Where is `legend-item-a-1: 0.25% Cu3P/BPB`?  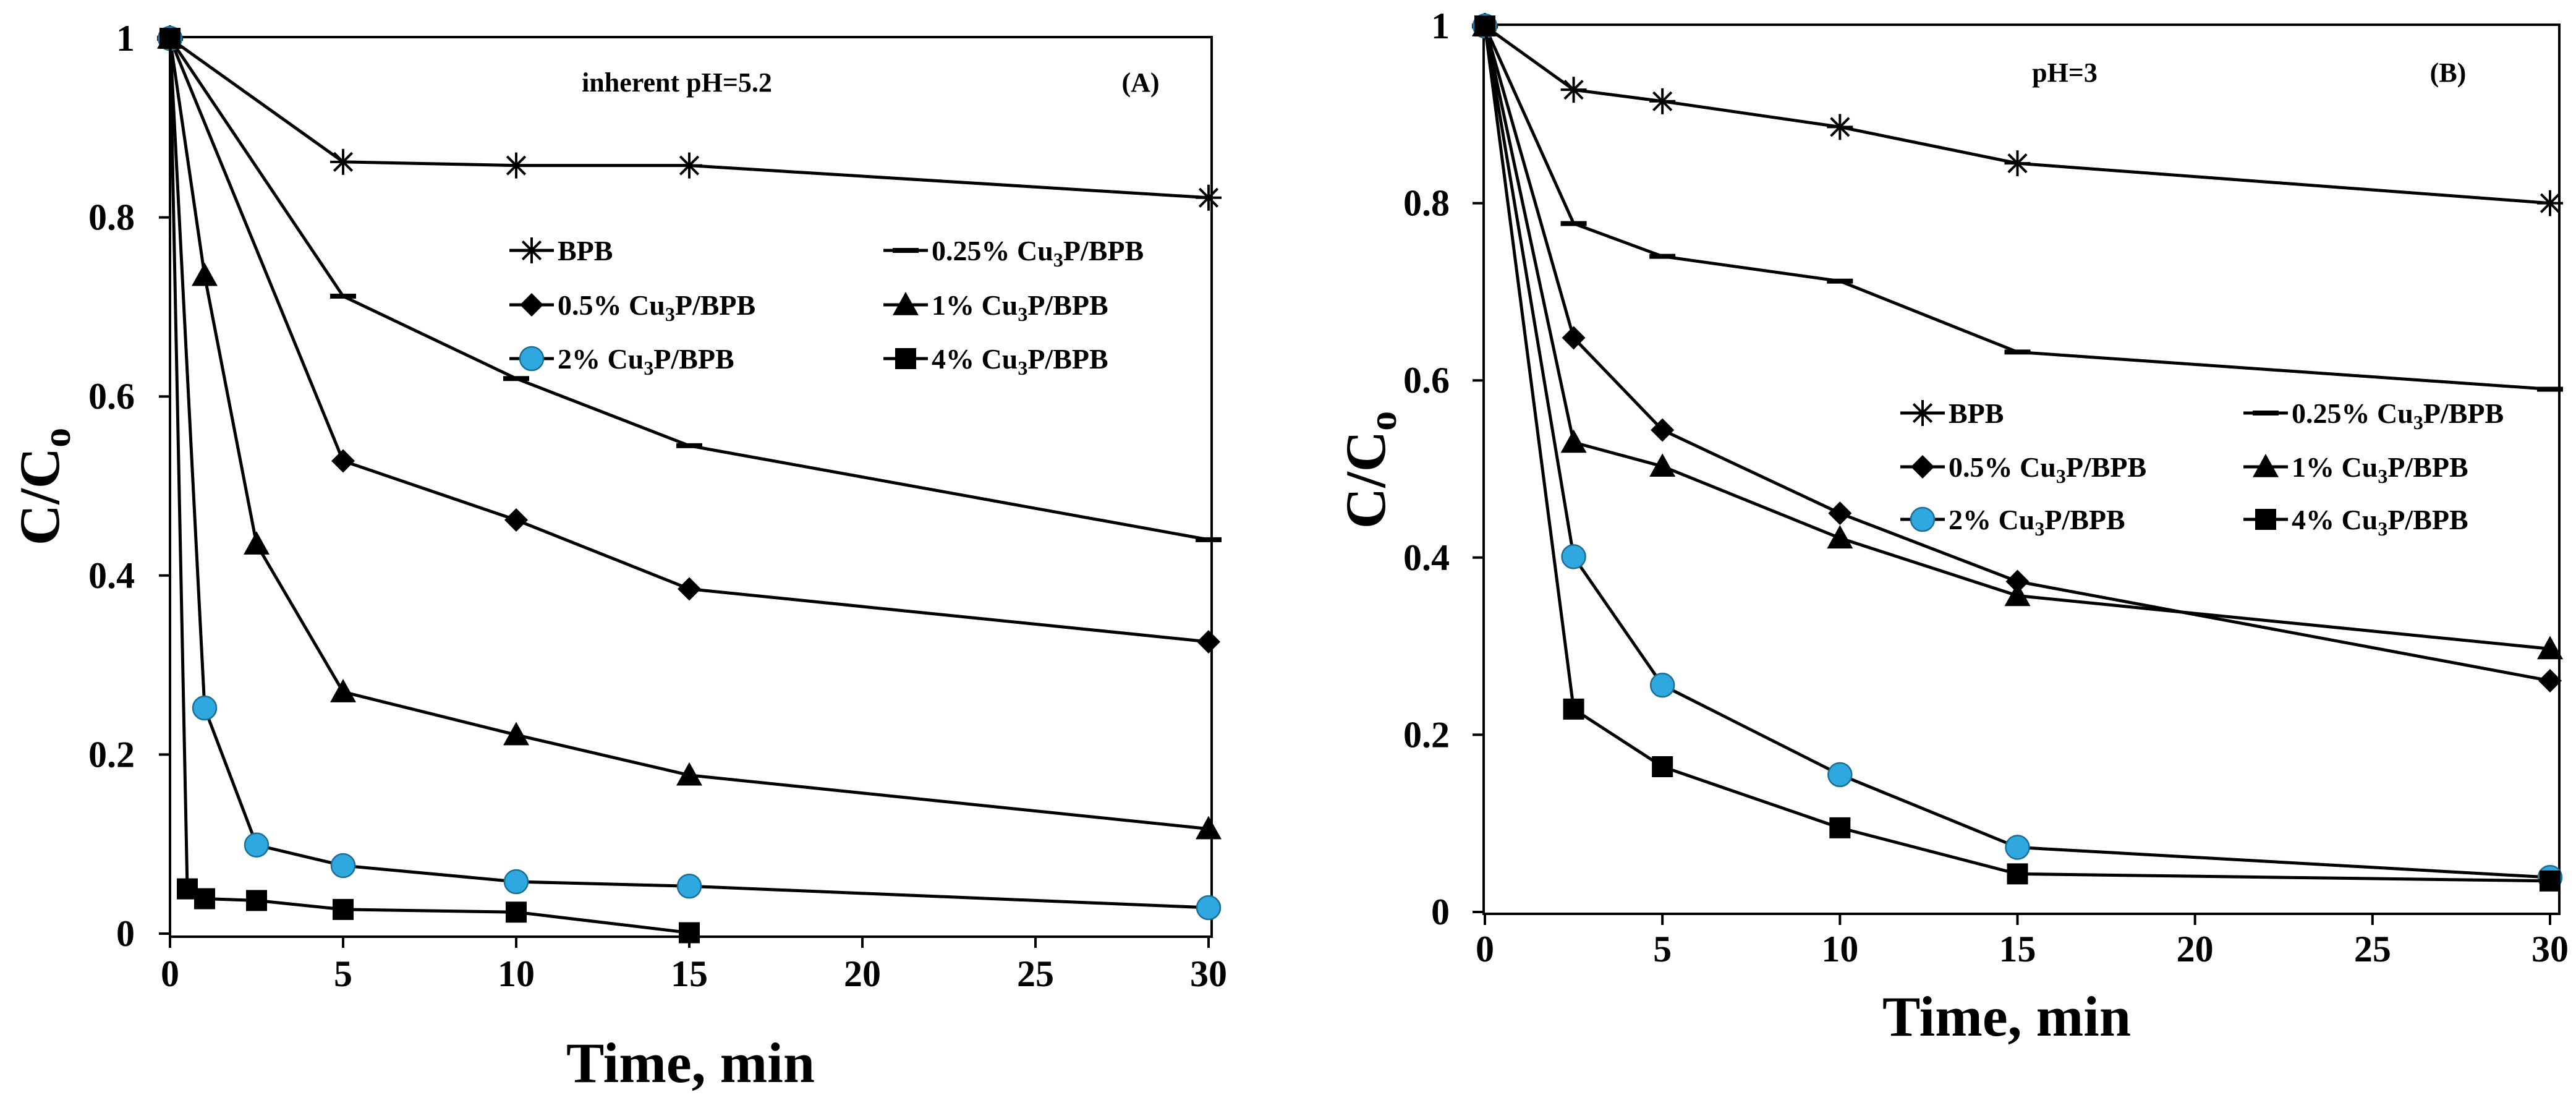 legend-item-a-1: 0.25% Cu3P/BPB is located at coordinates (1013, 253).